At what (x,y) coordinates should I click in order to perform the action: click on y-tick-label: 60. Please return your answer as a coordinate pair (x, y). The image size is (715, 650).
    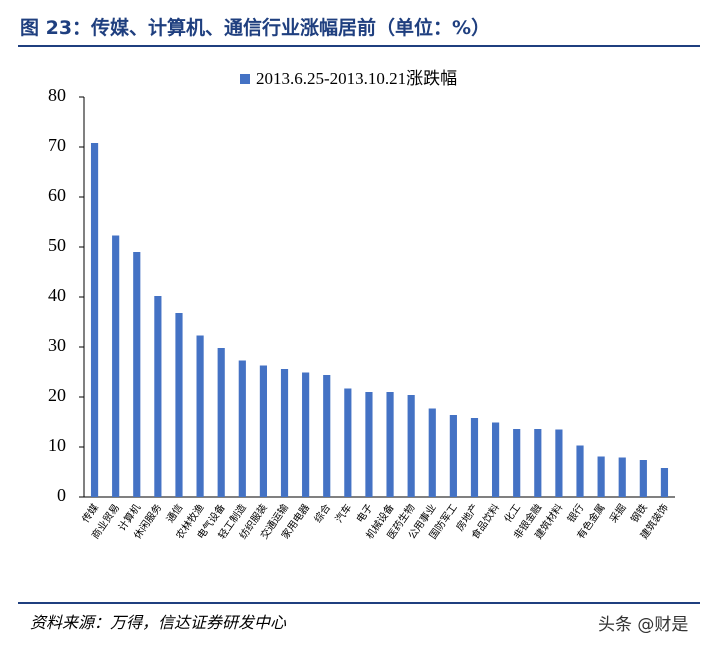
    Looking at the image, I should click on (57, 195).